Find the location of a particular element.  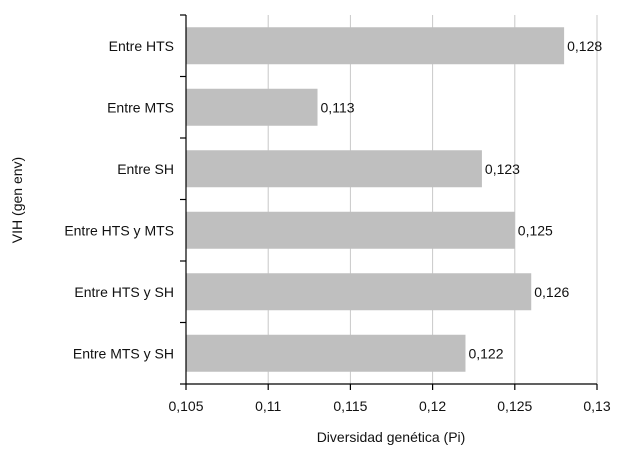

category-label: Entre HTS is located at coordinates (141, 46).